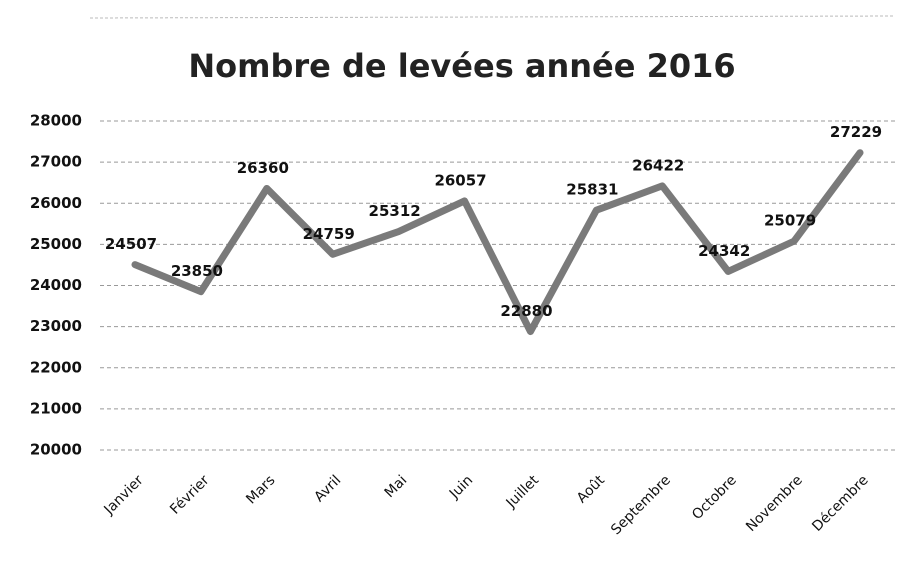 The width and height of the screenshot is (901, 572). I want to click on scan-edge, so click(492, 17).